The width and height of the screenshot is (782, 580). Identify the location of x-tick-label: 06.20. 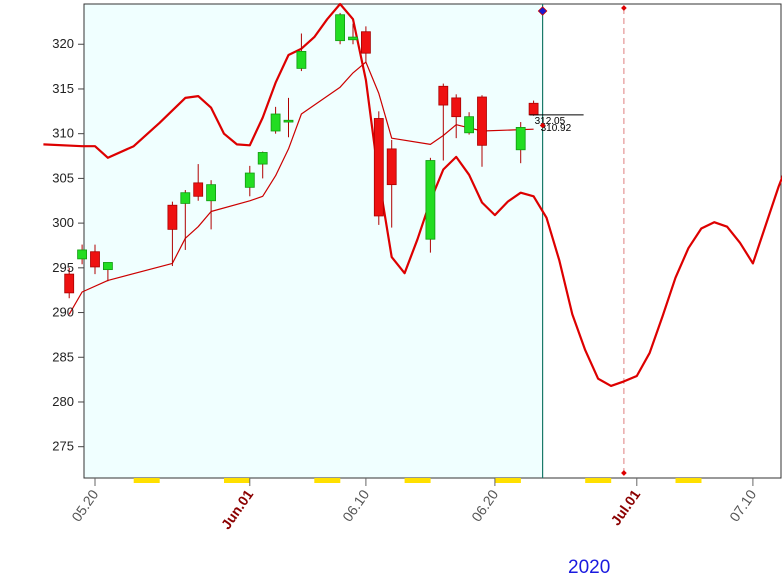
(484, 505).